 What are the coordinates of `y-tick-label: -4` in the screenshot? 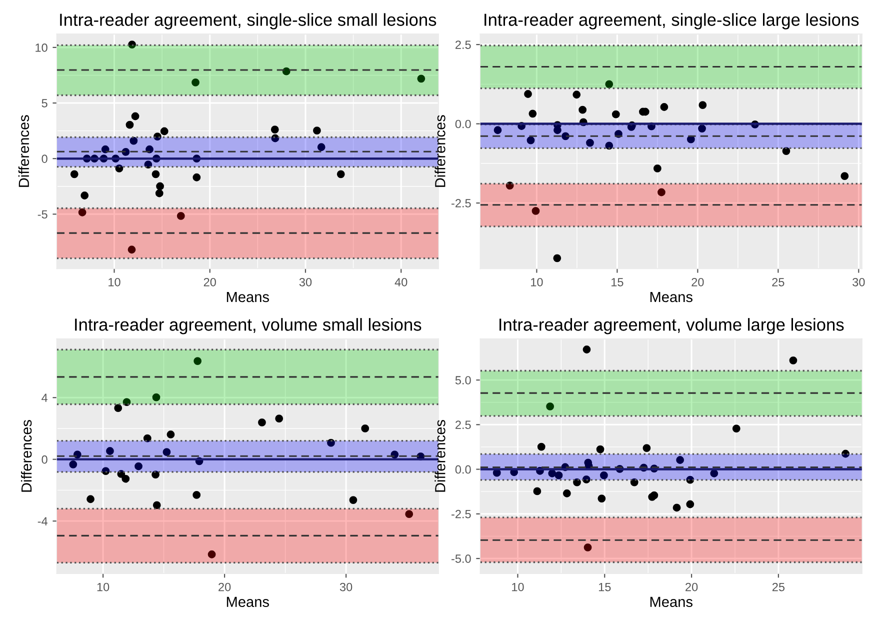 It's located at (43, 521).